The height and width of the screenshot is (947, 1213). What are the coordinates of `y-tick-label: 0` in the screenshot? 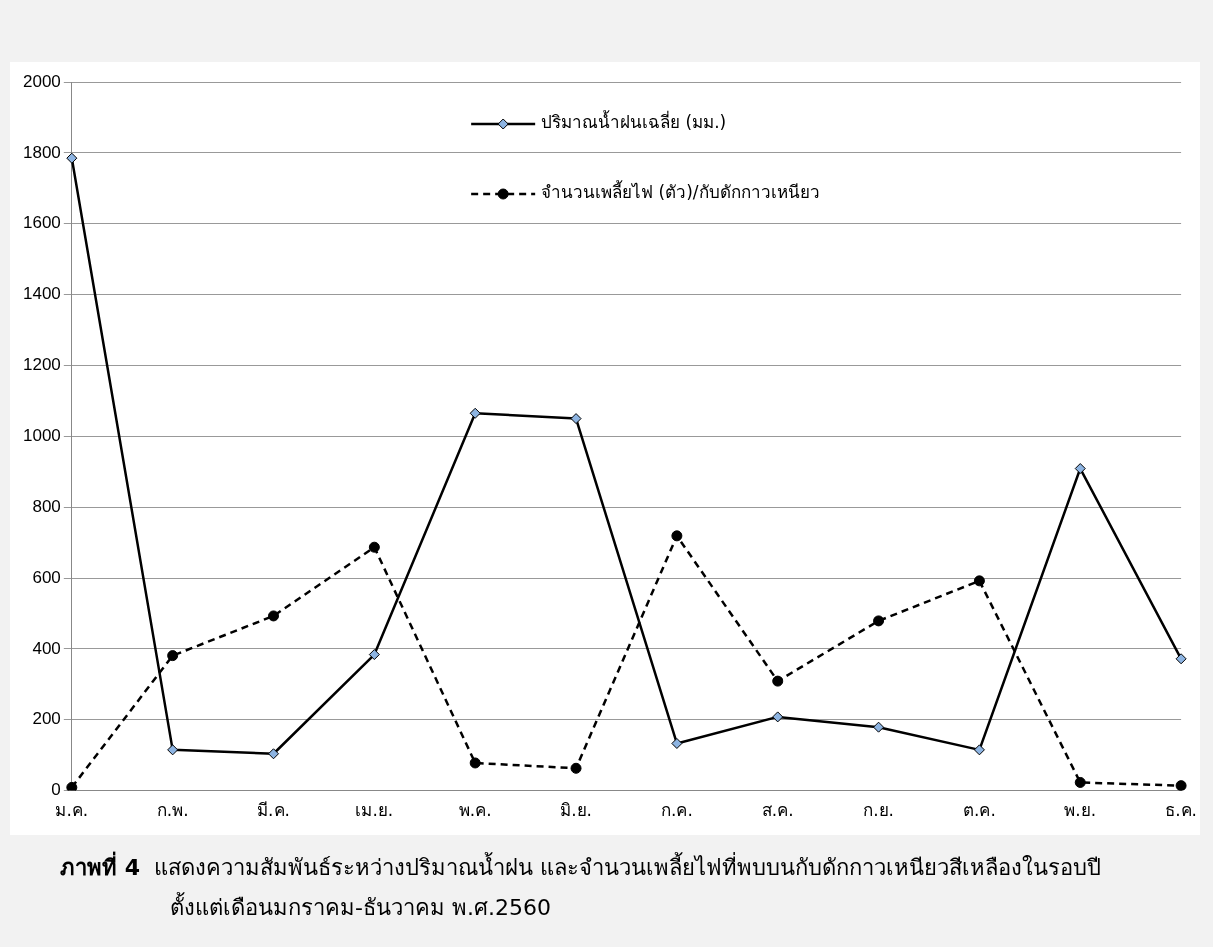 It's located at (56, 790).